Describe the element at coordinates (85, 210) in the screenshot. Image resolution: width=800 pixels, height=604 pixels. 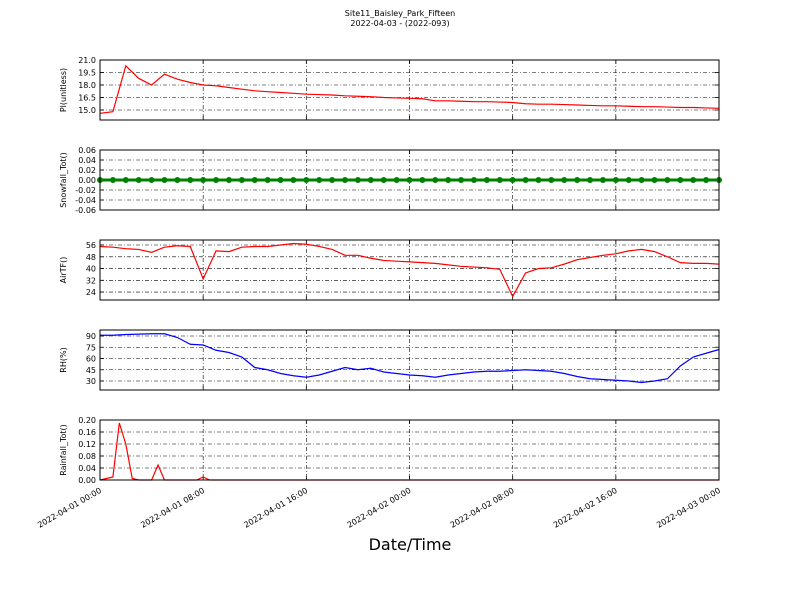
I see `y-tick-label: -0.06` at that location.